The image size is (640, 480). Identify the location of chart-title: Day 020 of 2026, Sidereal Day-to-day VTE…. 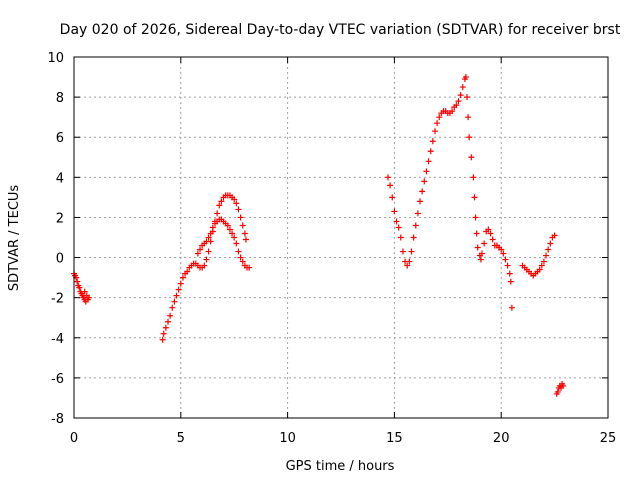
(340, 30).